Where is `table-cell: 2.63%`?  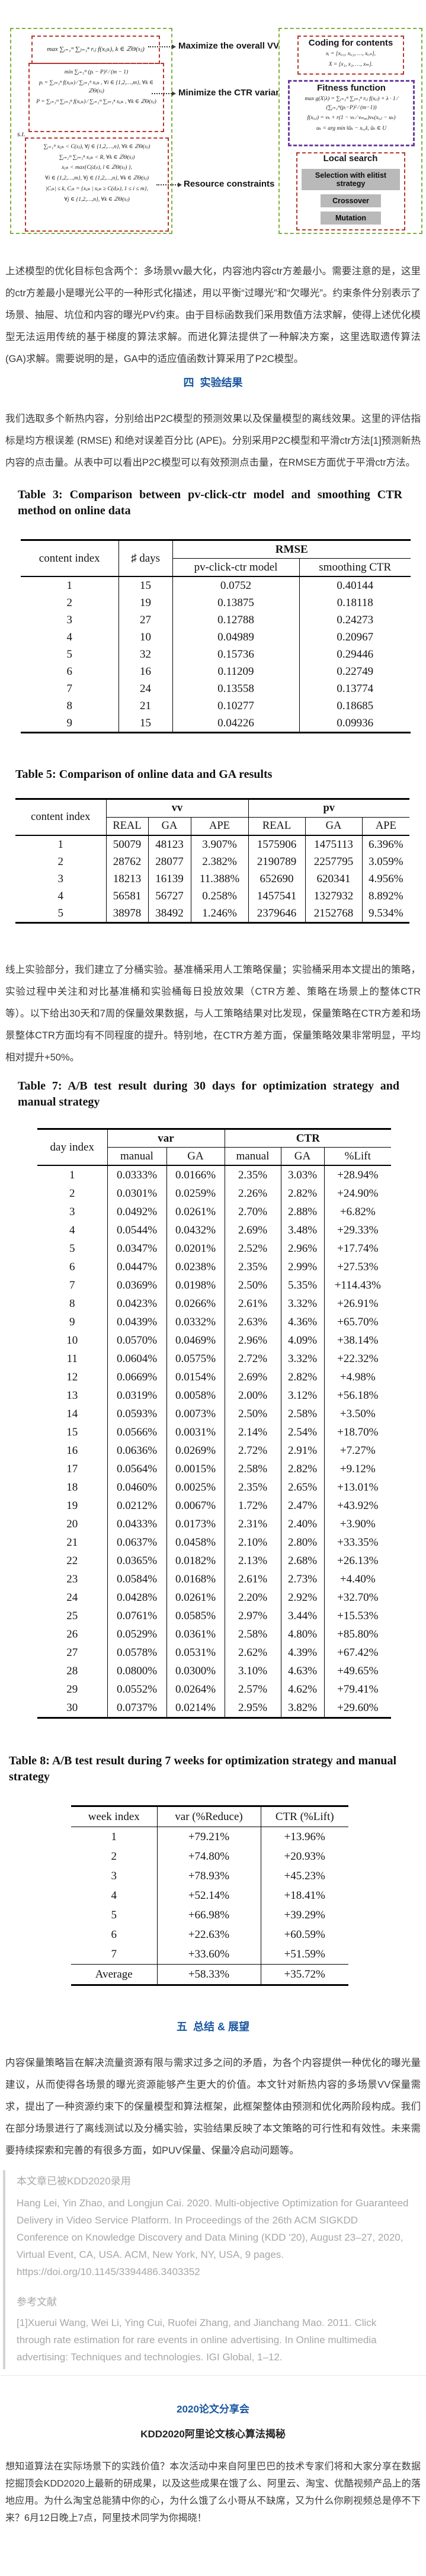 table-cell: 2.63% is located at coordinates (252, 1322).